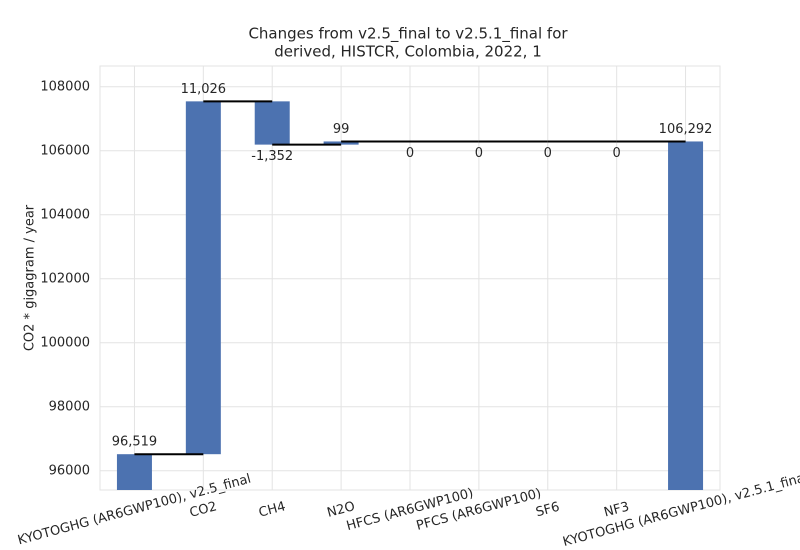  What do you see at coordinates (341, 510) in the screenshot?
I see `x-tick-label: N2O` at bounding box center [341, 510].